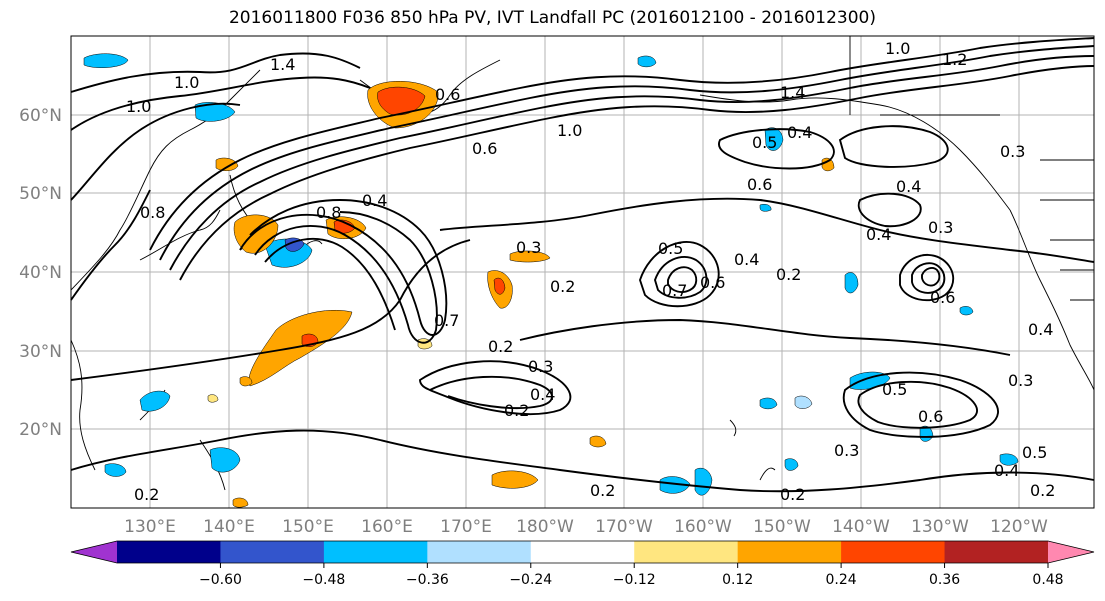 The image size is (1105, 601). Describe the element at coordinates (40, 194) in the screenshot. I see `lat-label: 50°N` at that location.